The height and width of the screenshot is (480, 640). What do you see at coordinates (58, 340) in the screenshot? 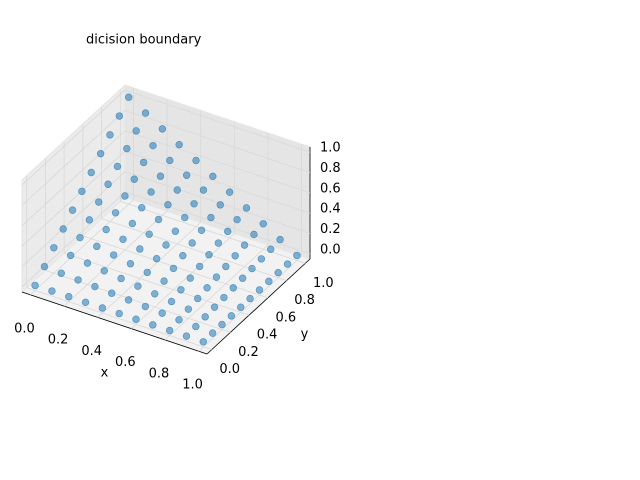
I see `x-tick-label: 0.2` at bounding box center [58, 340].